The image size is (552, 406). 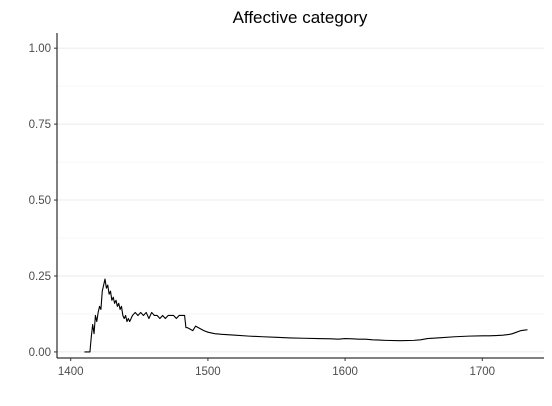 I want to click on series-line, so click(x=306, y=315).